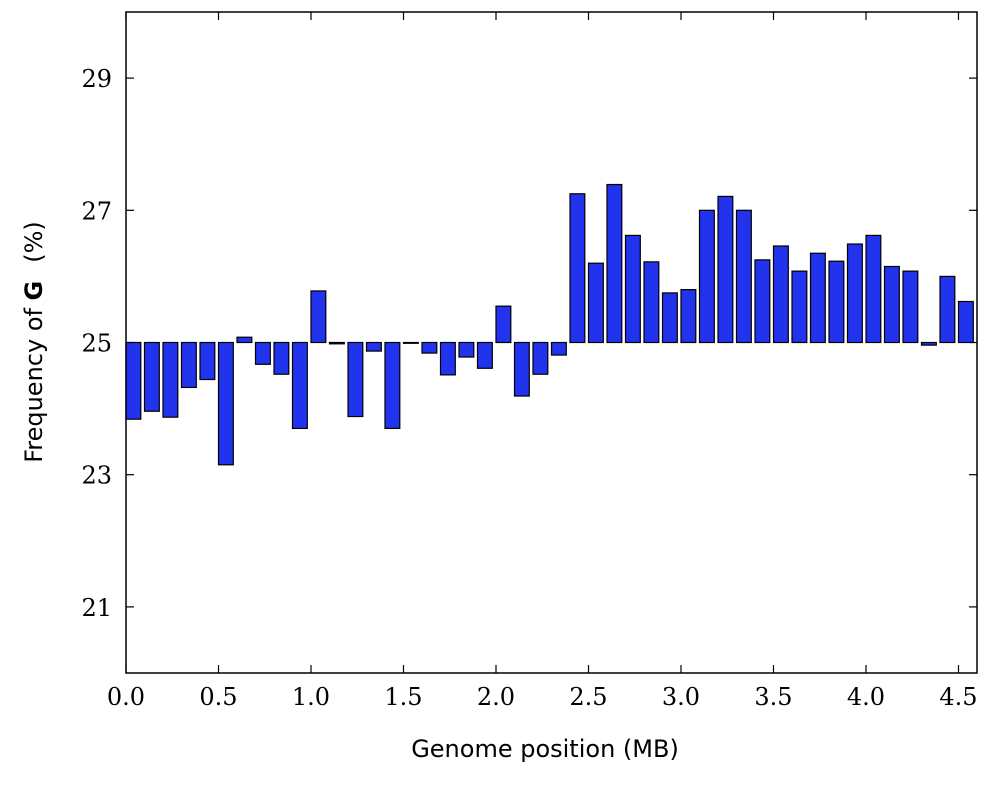 The image size is (1000, 787). What do you see at coordinates (96, 211) in the screenshot?
I see `y-tick-label: 27` at bounding box center [96, 211].